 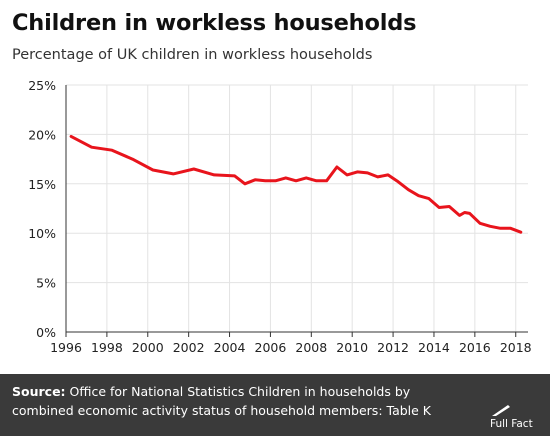 I want to click on chart-title: Children in workless households, so click(x=214, y=23).